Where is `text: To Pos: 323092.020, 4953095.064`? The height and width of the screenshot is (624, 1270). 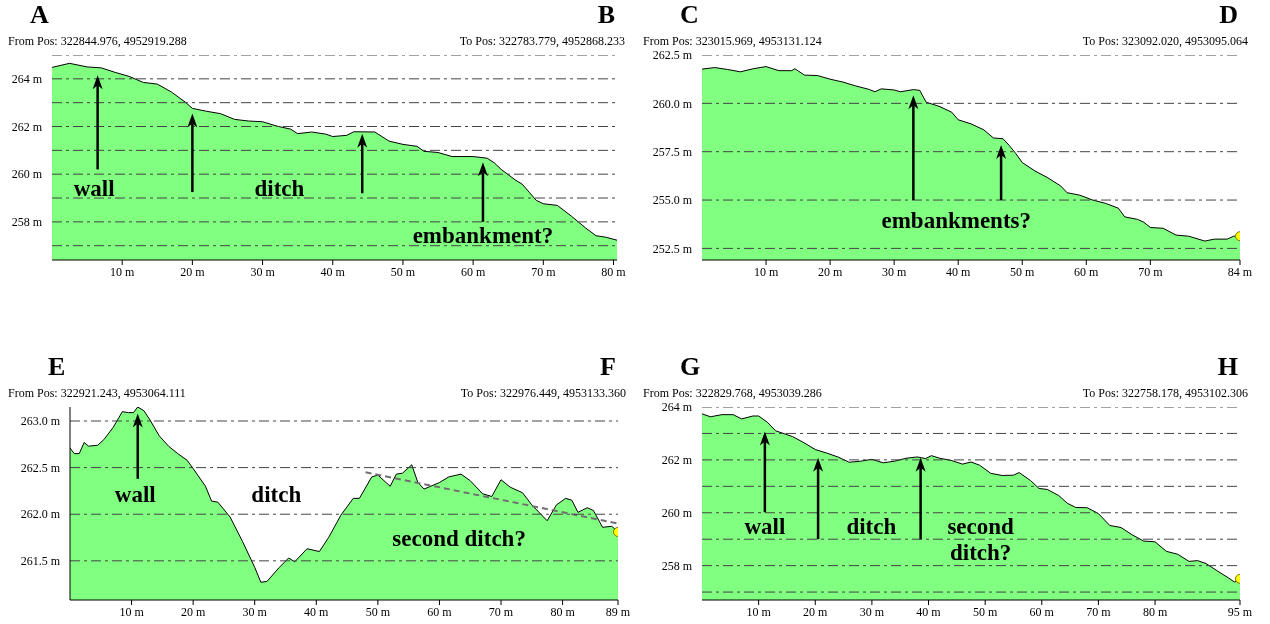
text: To Pos: 323092.020, 4953095.064 is located at coordinates (1165, 41).